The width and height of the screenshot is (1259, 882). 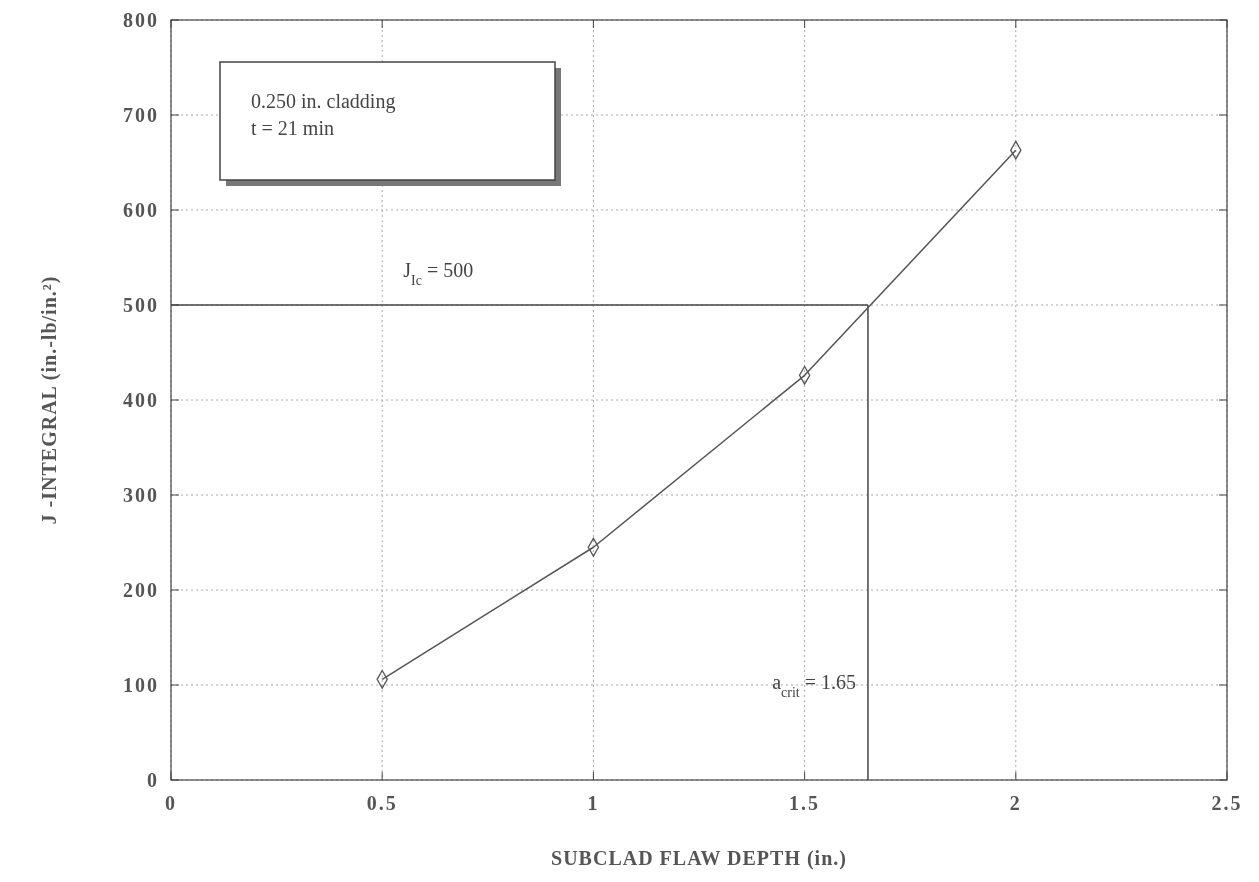 What do you see at coordinates (382, 803) in the screenshot?
I see `x-tick-label: 0.5` at bounding box center [382, 803].